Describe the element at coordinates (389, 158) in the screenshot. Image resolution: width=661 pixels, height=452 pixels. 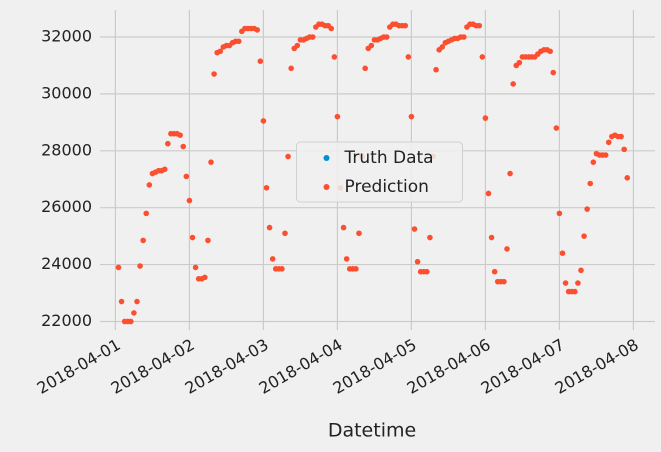
I see `legend-label: Truth Data` at that location.